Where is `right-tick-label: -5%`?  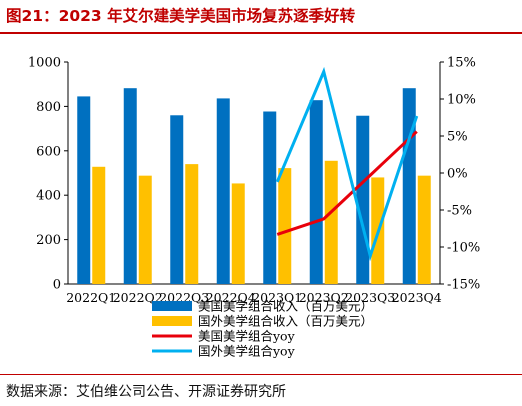 right-tick-label: -5% is located at coordinates (459, 211).